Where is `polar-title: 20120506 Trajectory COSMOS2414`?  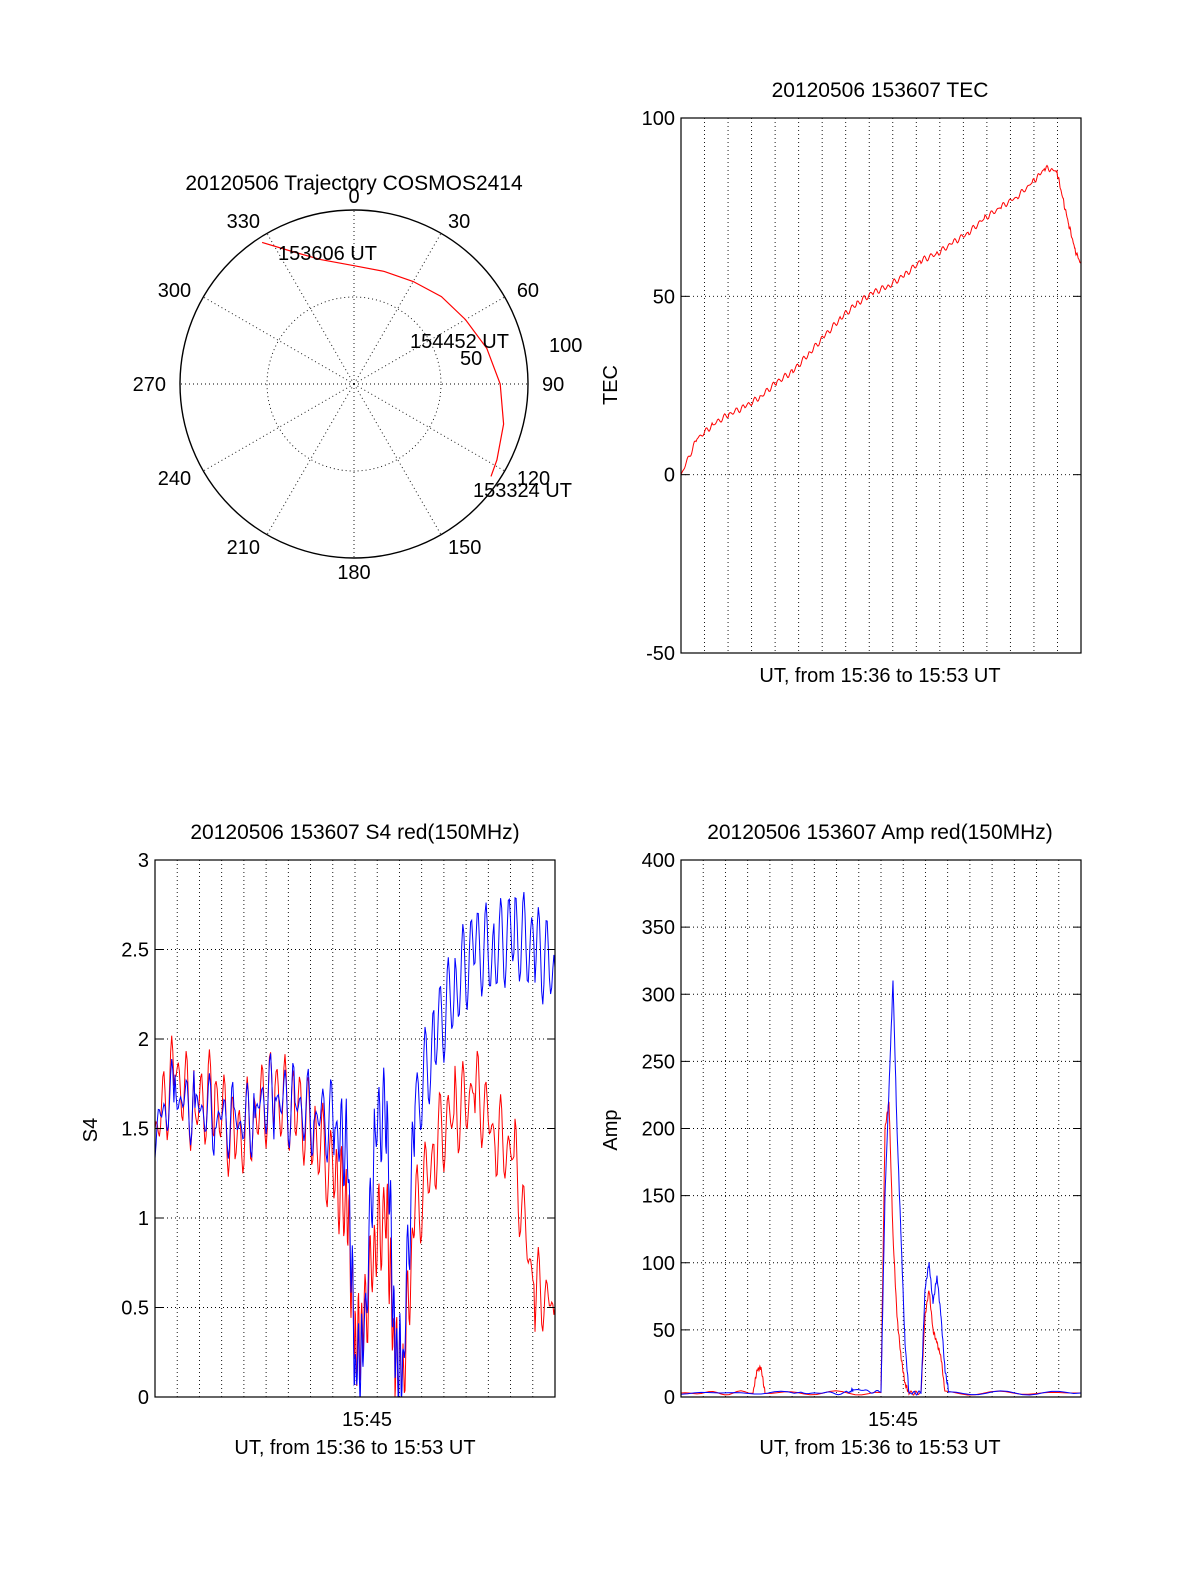 polar-title: 20120506 Trajectory COSMOS2414 is located at coordinates (354, 183).